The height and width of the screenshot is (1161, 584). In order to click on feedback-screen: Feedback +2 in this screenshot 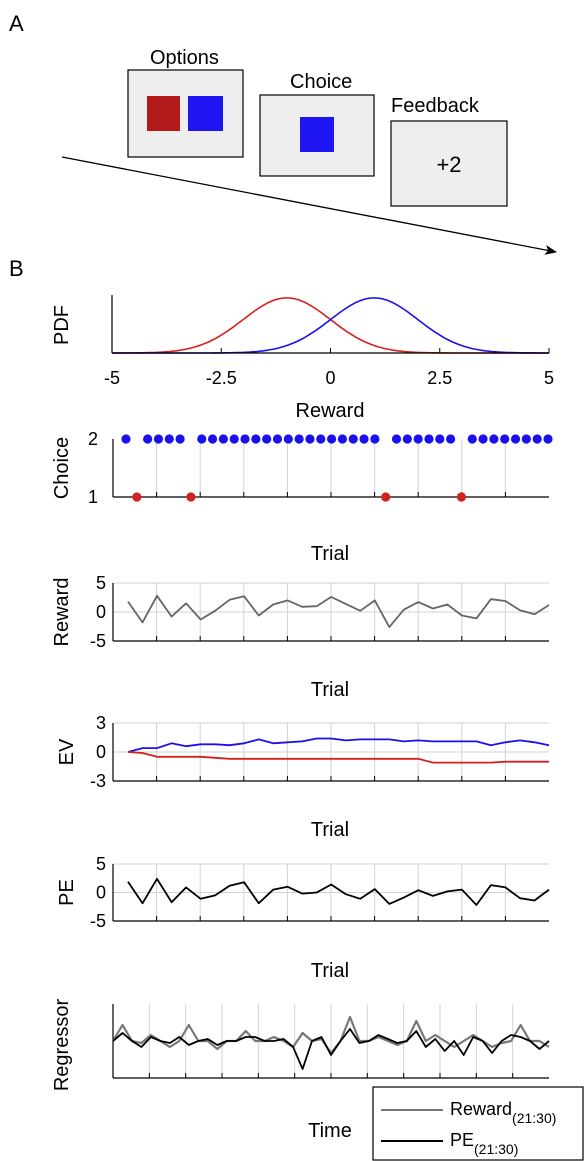, I will do `click(449, 151)`.